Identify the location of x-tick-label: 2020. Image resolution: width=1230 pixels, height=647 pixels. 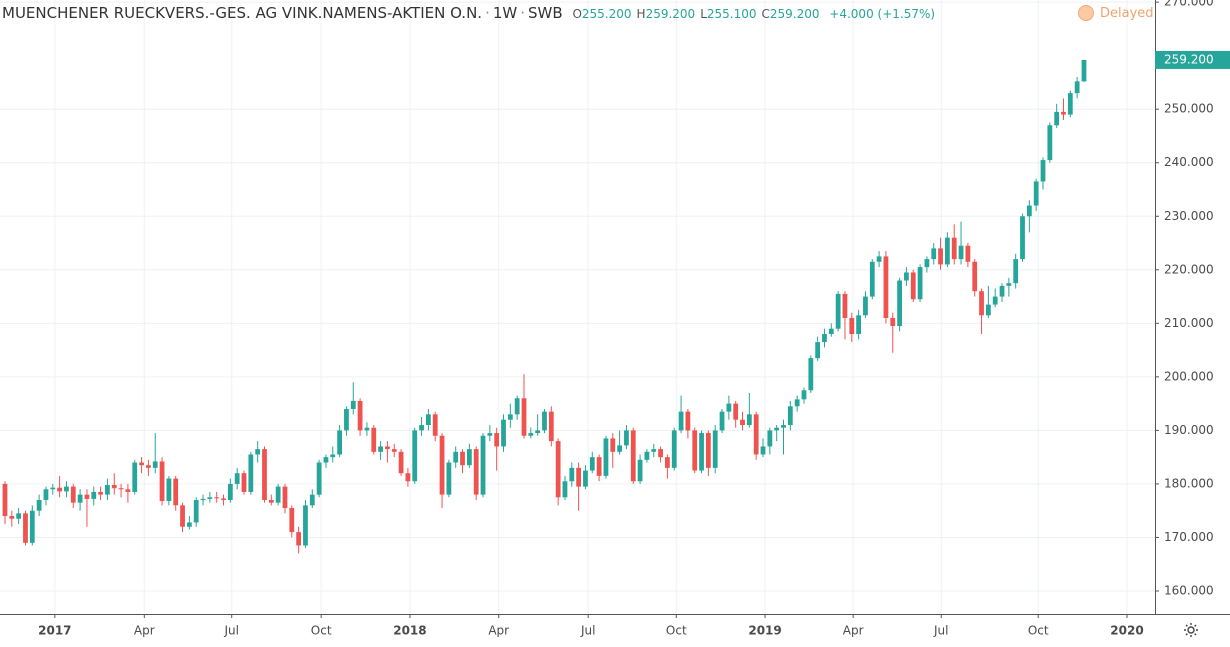
(1126, 631).